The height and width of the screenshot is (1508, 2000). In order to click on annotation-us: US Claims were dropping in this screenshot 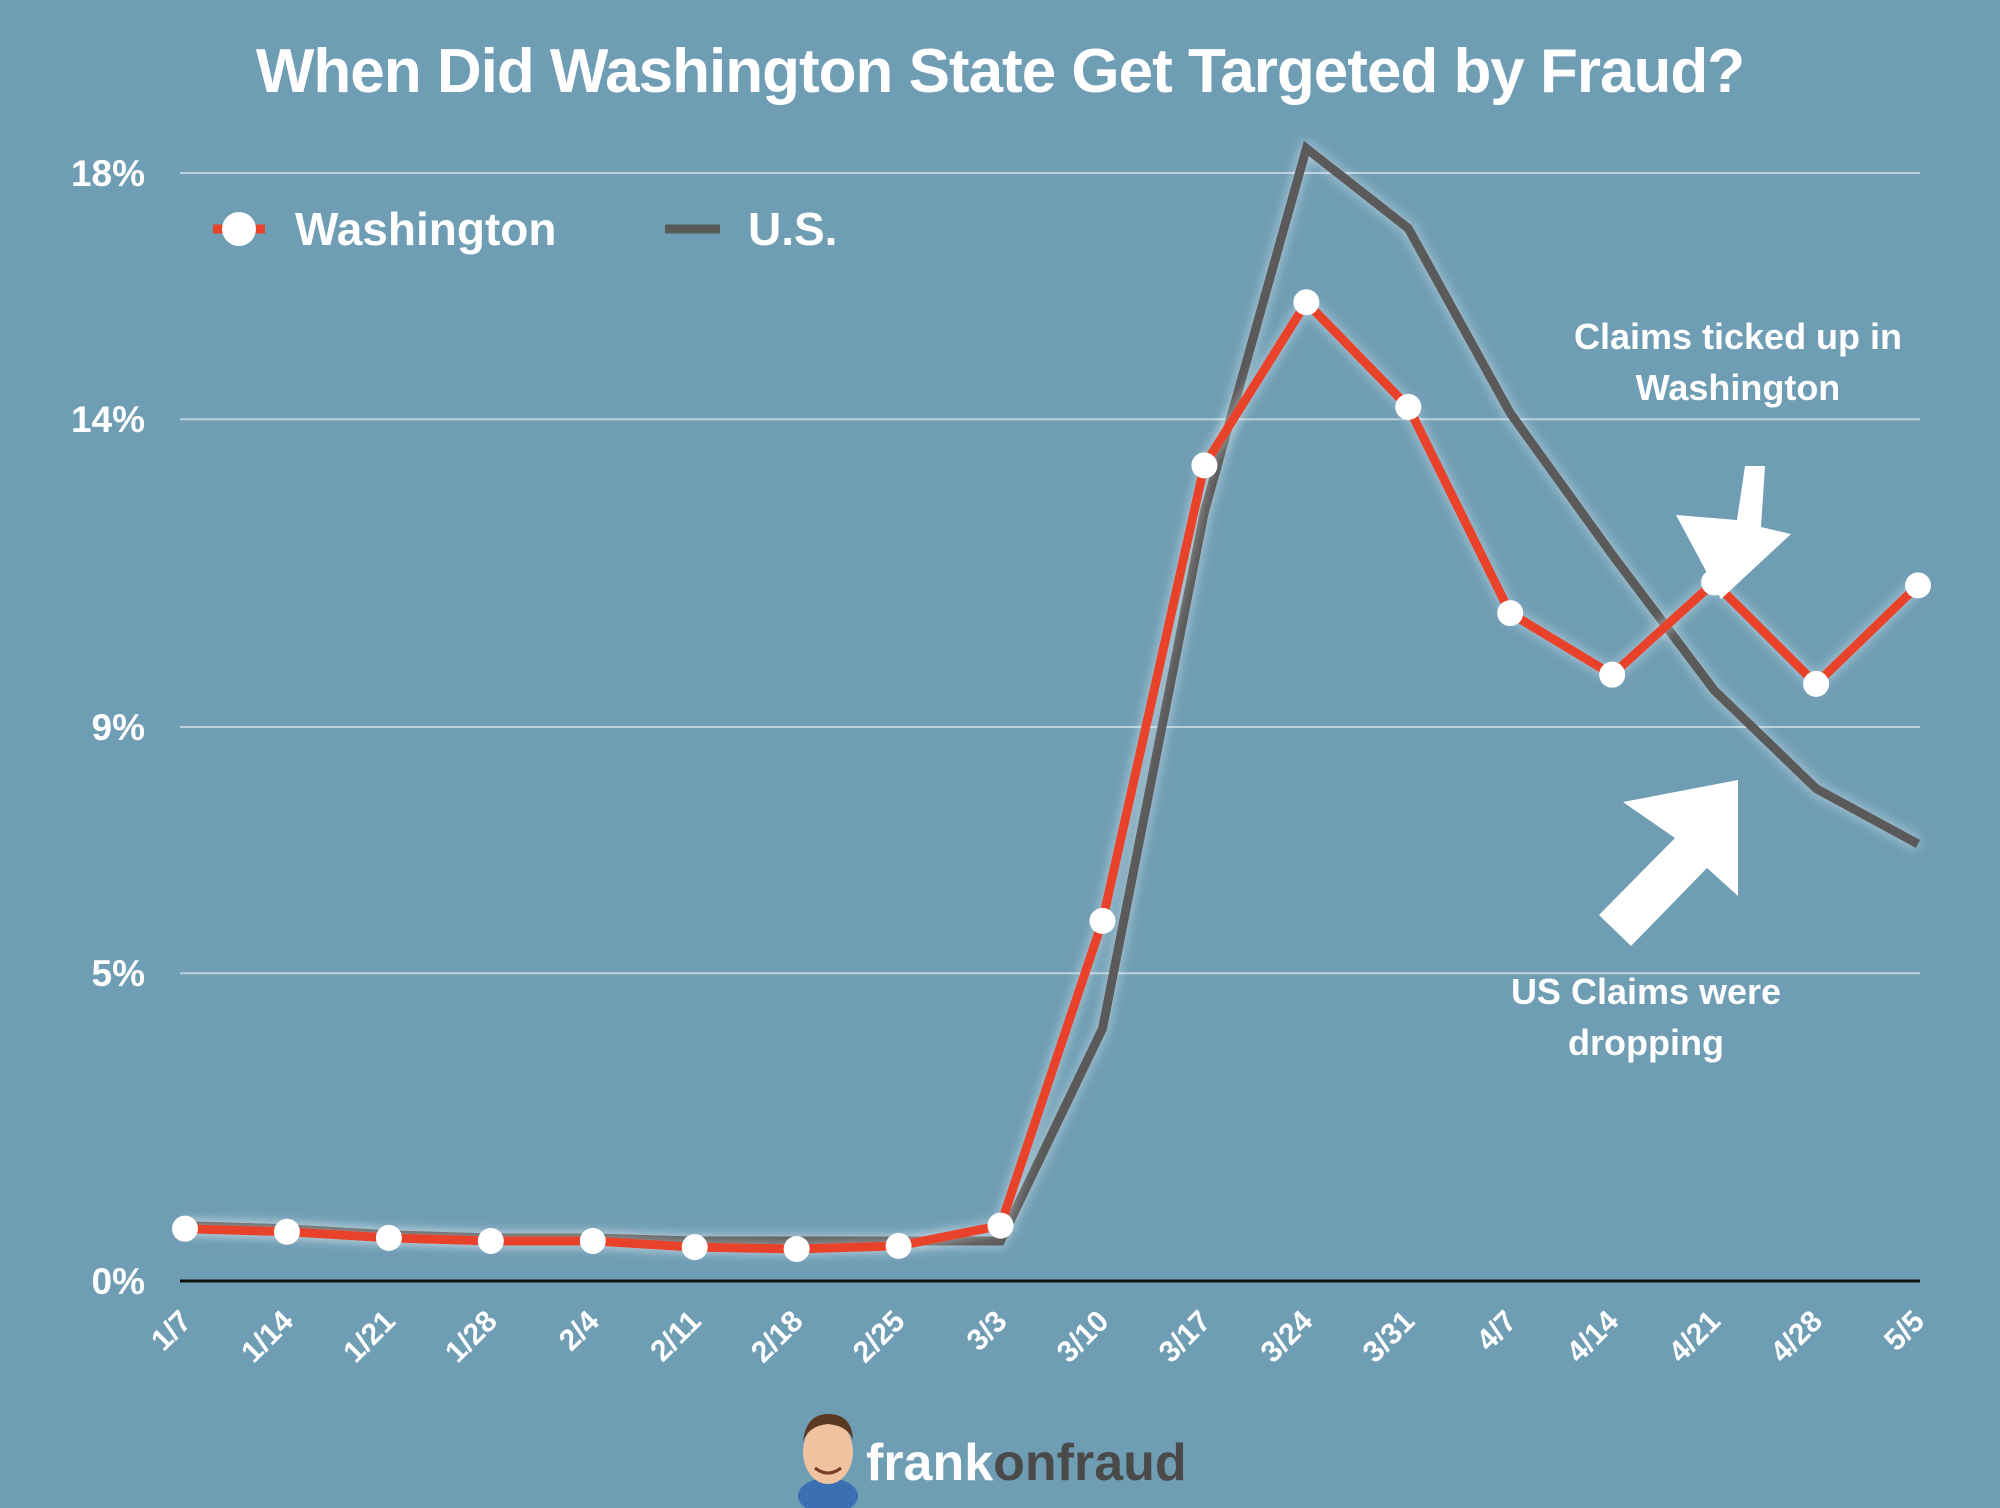, I will do `click(1646, 921)`.